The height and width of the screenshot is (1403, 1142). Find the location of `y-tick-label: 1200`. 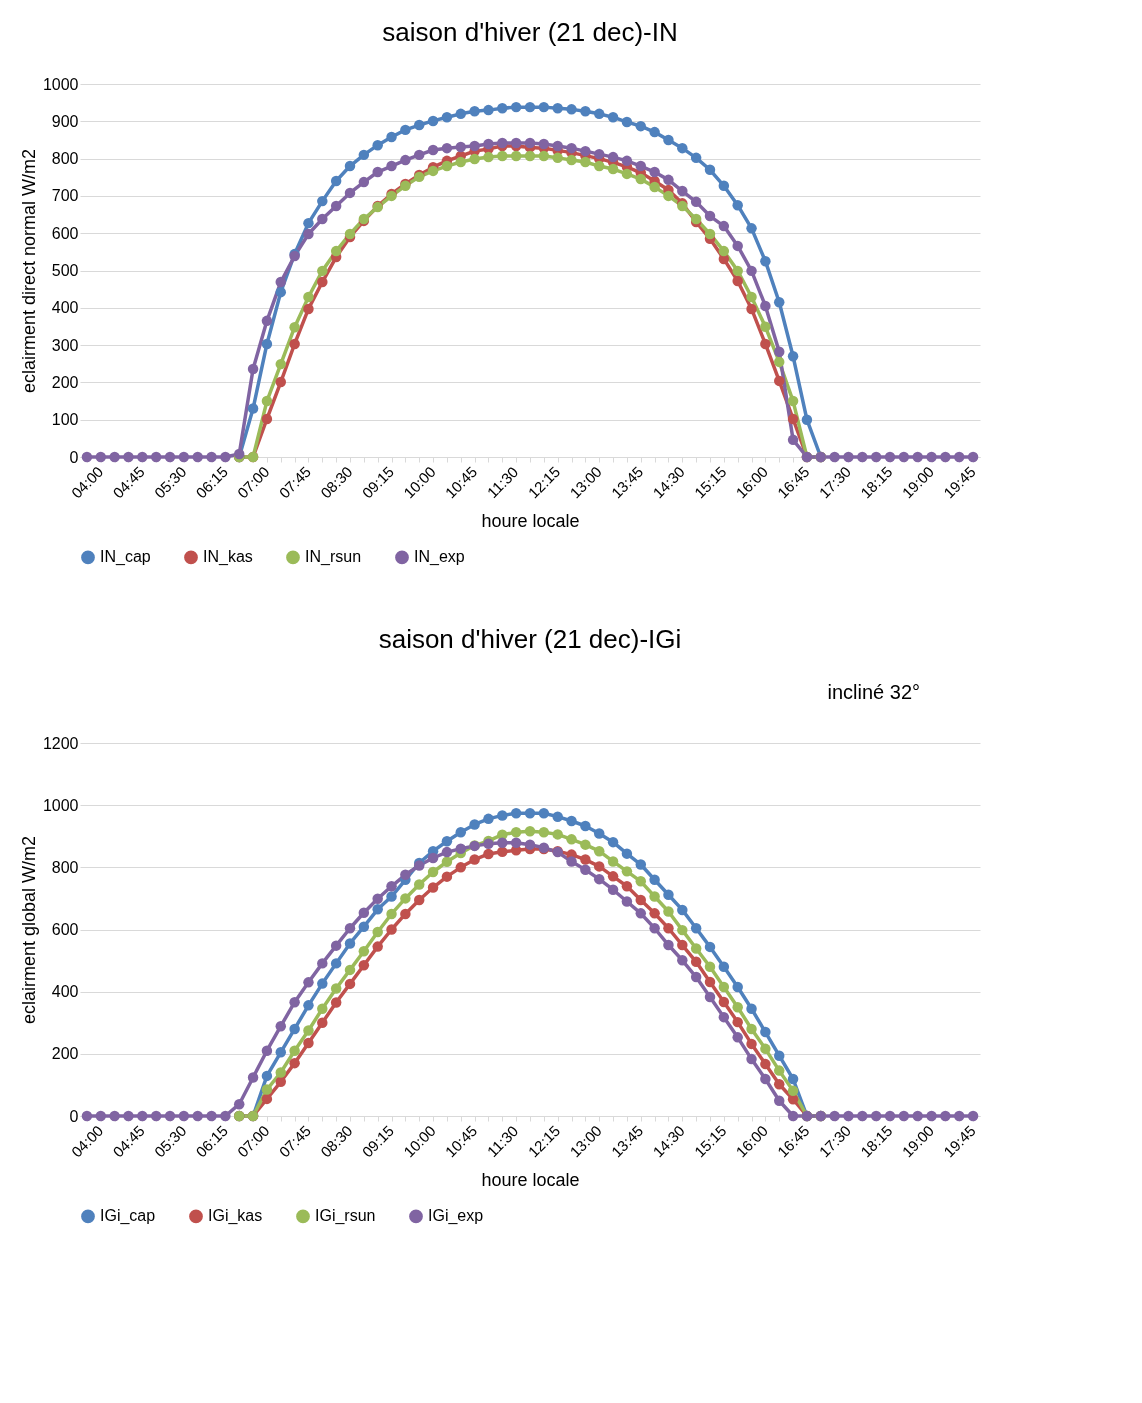

y-tick-label: 1200 is located at coordinates (60, 743).